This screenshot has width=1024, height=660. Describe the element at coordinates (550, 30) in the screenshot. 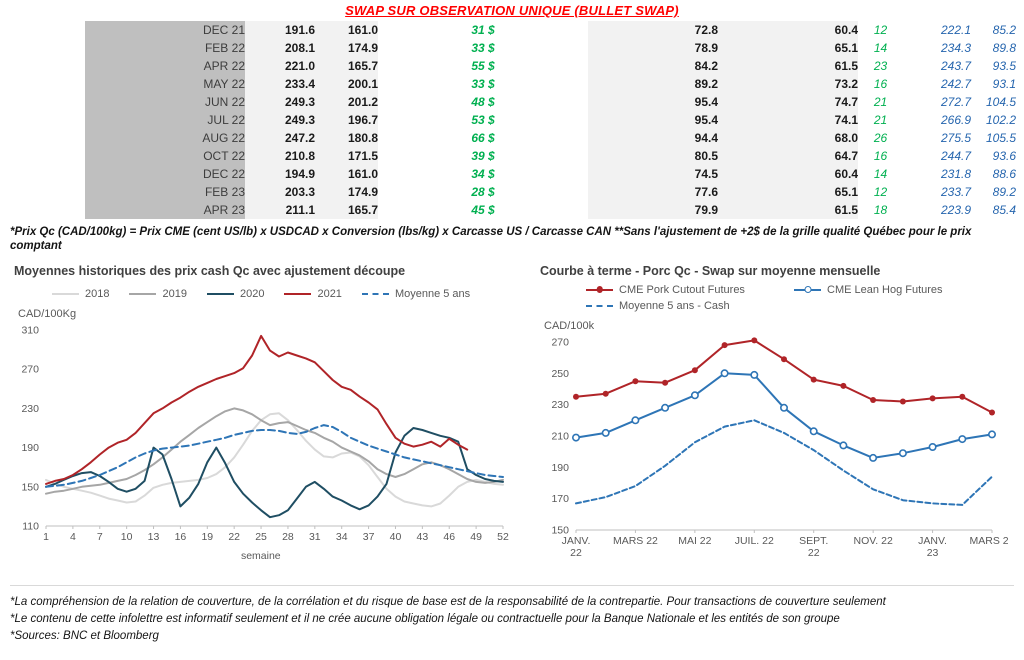

I see `table-row: DEC 21 191.6 161.0 31 $72.8 60.4 12 222.1 85.2` at that location.